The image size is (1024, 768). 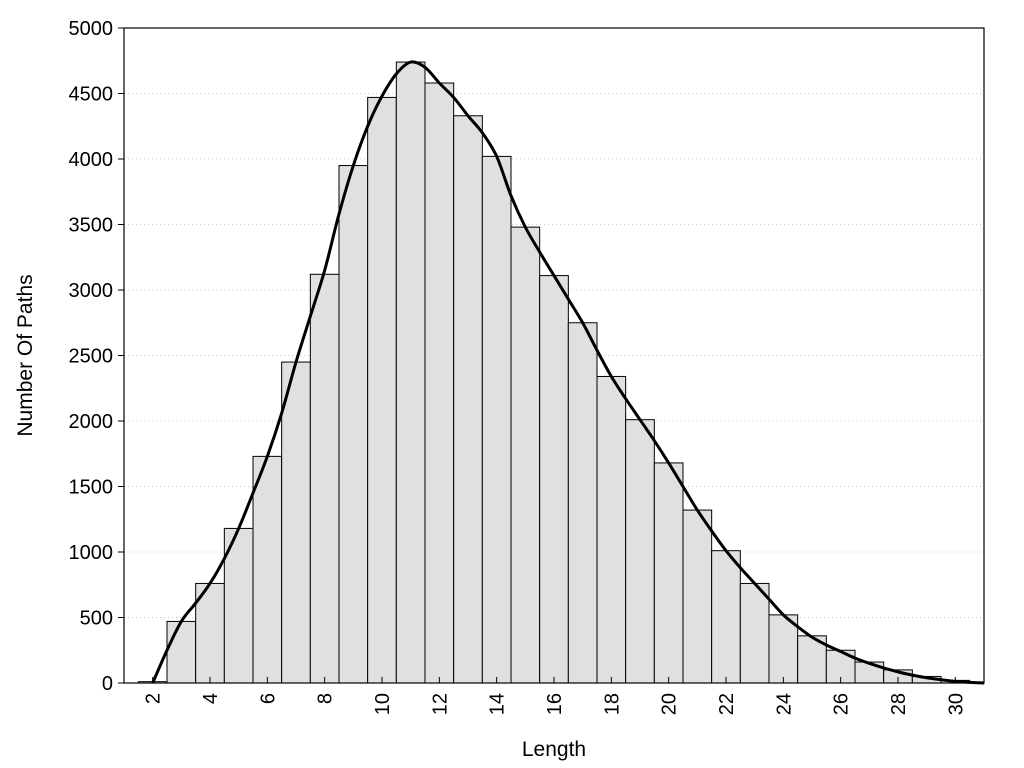 I want to click on x-tick-label: 20, so click(x=670, y=704).